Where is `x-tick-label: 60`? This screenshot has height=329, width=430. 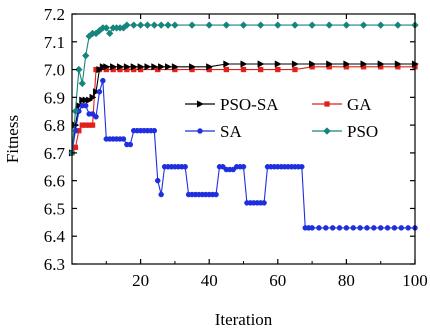
x-tick-label: 60 is located at coordinates (277, 280).